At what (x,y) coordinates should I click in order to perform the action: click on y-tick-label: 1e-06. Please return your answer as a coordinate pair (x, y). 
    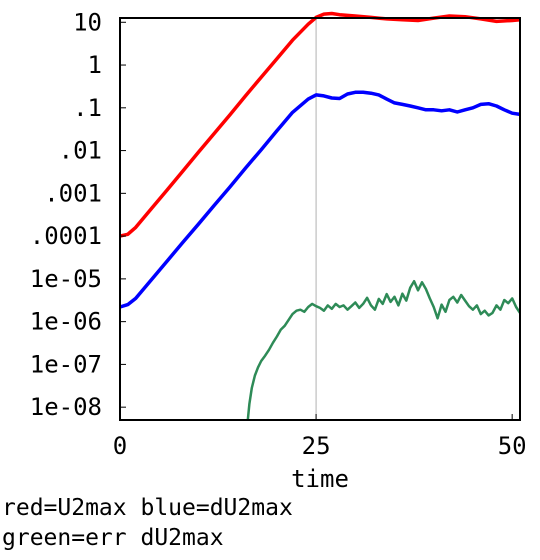
    Looking at the image, I should click on (66, 322).